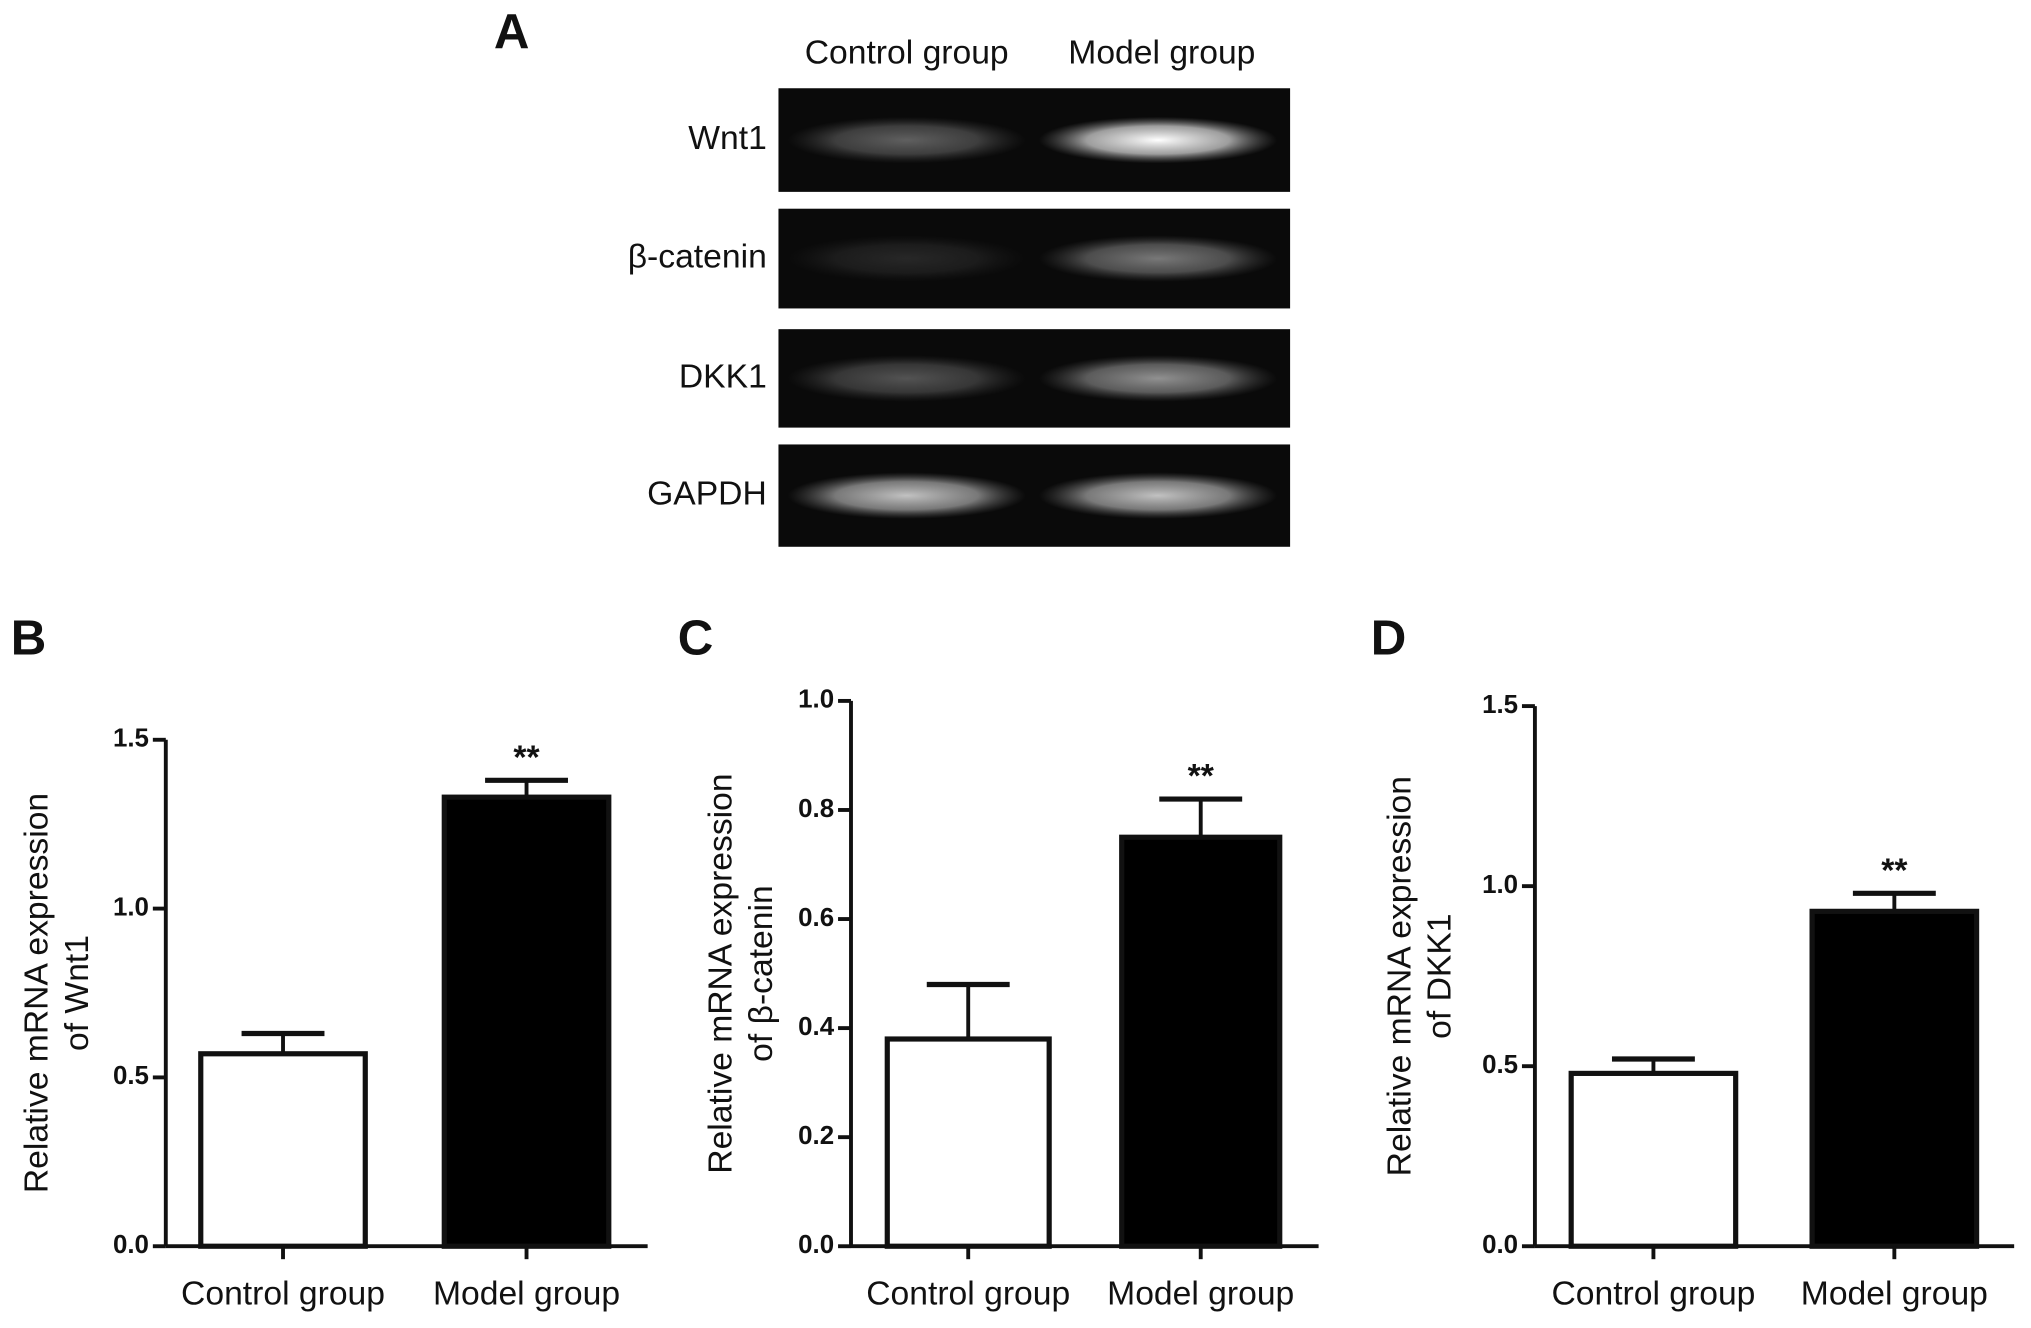 This screenshot has width=2031, height=1328. Describe the element at coordinates (816, 918) in the screenshot. I see `y-tick-label: 0.6` at that location.